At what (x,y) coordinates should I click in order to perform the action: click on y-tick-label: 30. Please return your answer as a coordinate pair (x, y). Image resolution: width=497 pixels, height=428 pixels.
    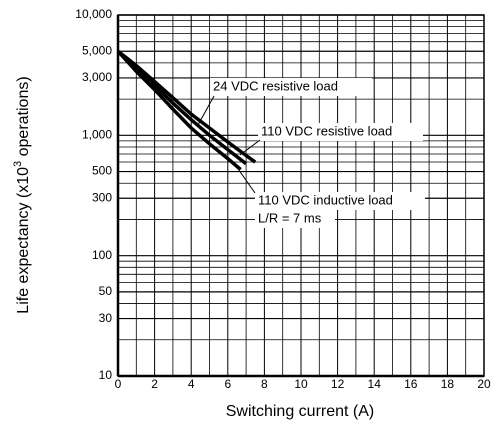
    Looking at the image, I should click on (106, 318).